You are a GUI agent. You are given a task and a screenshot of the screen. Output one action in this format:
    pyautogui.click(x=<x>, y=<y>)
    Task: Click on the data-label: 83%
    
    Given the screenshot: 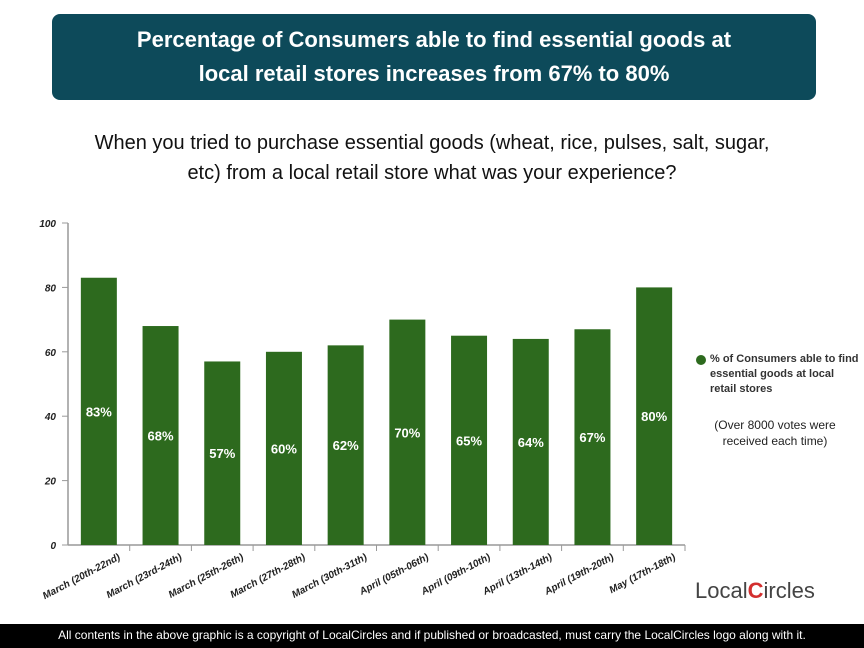 What is the action you would take?
    pyautogui.click(x=99, y=411)
    